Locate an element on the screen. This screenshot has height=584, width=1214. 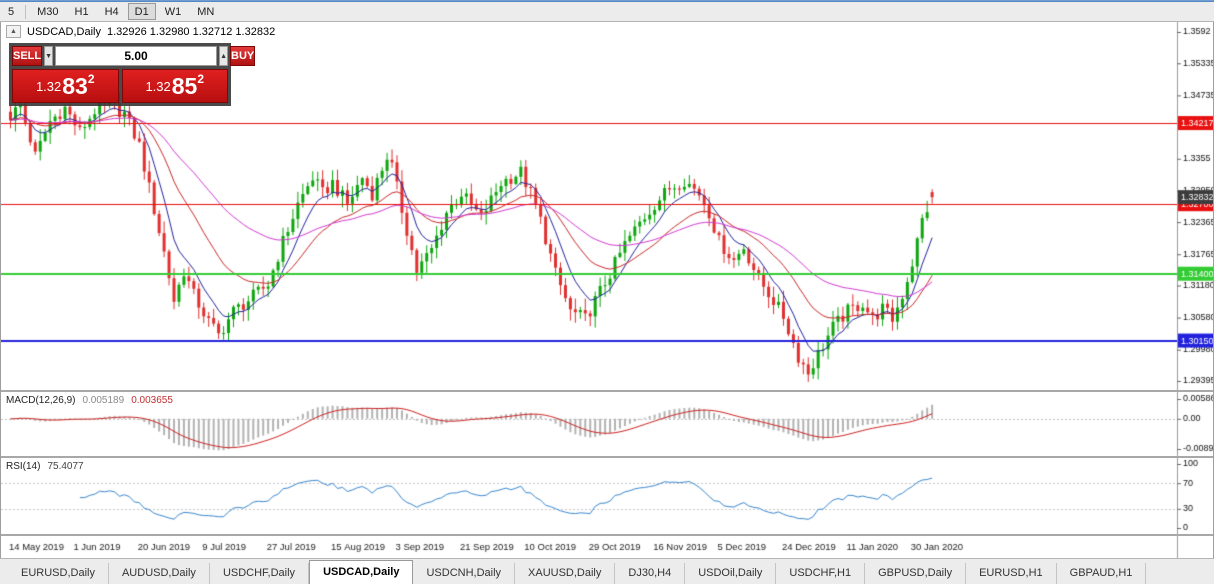
timeframe-toolbar: 5 M30 H1 H4 D1 W1 MN is located at coordinates (607, 12).